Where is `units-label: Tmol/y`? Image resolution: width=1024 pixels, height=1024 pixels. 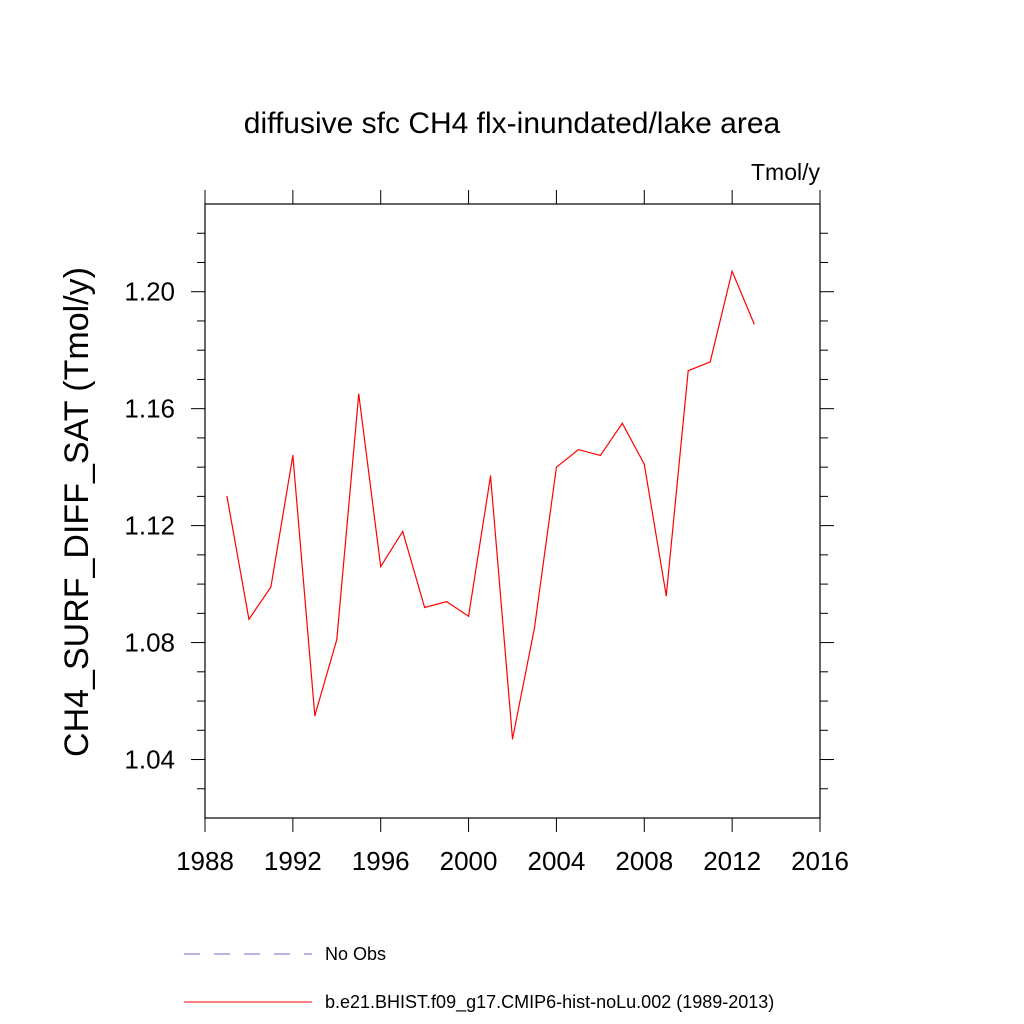 units-label: Tmol/y is located at coordinates (785, 172).